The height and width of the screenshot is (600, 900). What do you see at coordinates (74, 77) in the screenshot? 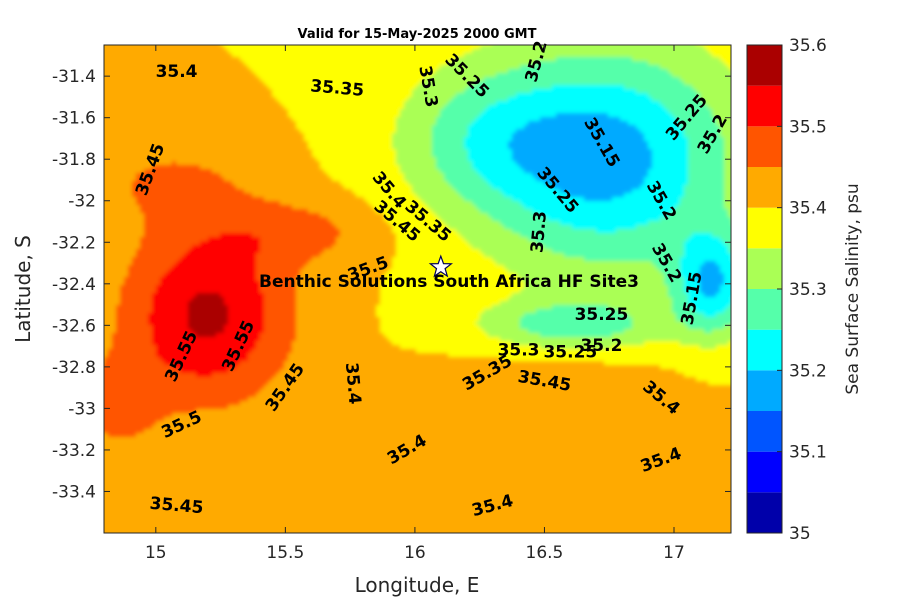
I see `y-tick-label: -31.4` at bounding box center [74, 77].